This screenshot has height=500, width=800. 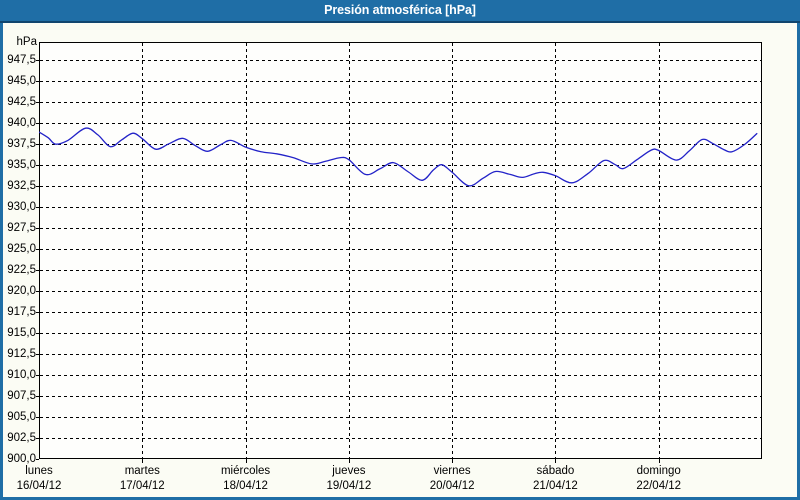 What do you see at coordinates (349, 471) in the screenshot?
I see `x-day-label: jueves` at bounding box center [349, 471].